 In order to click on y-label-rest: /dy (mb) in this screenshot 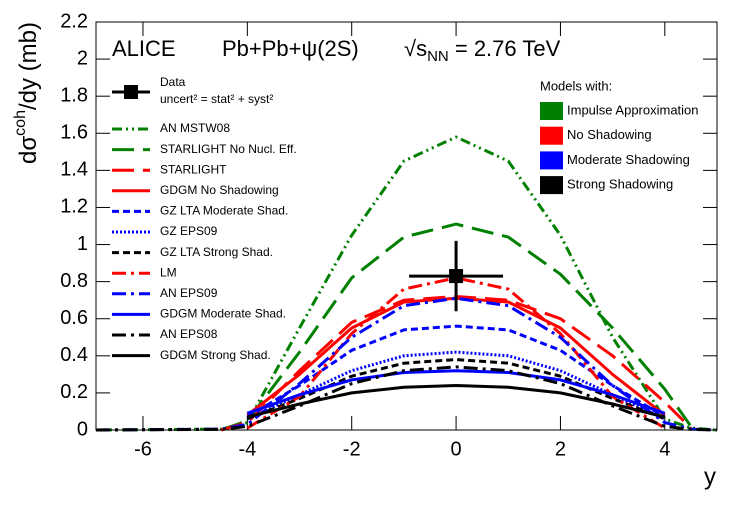, I will do `click(28, 66)`.